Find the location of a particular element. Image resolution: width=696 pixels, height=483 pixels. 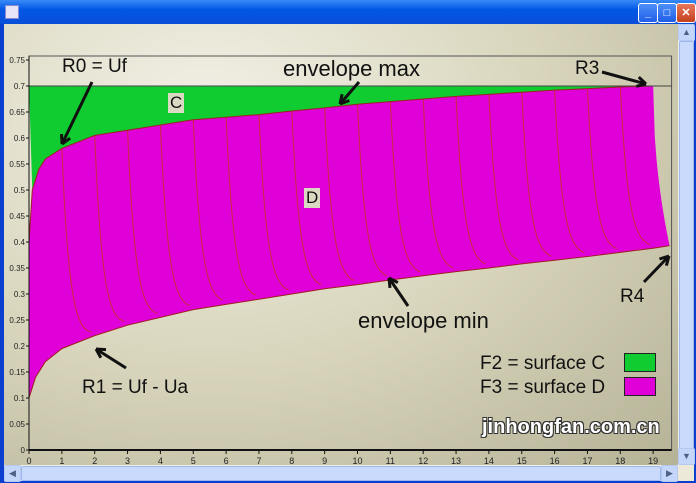

x-tick-label: 6 is located at coordinates (226, 460).